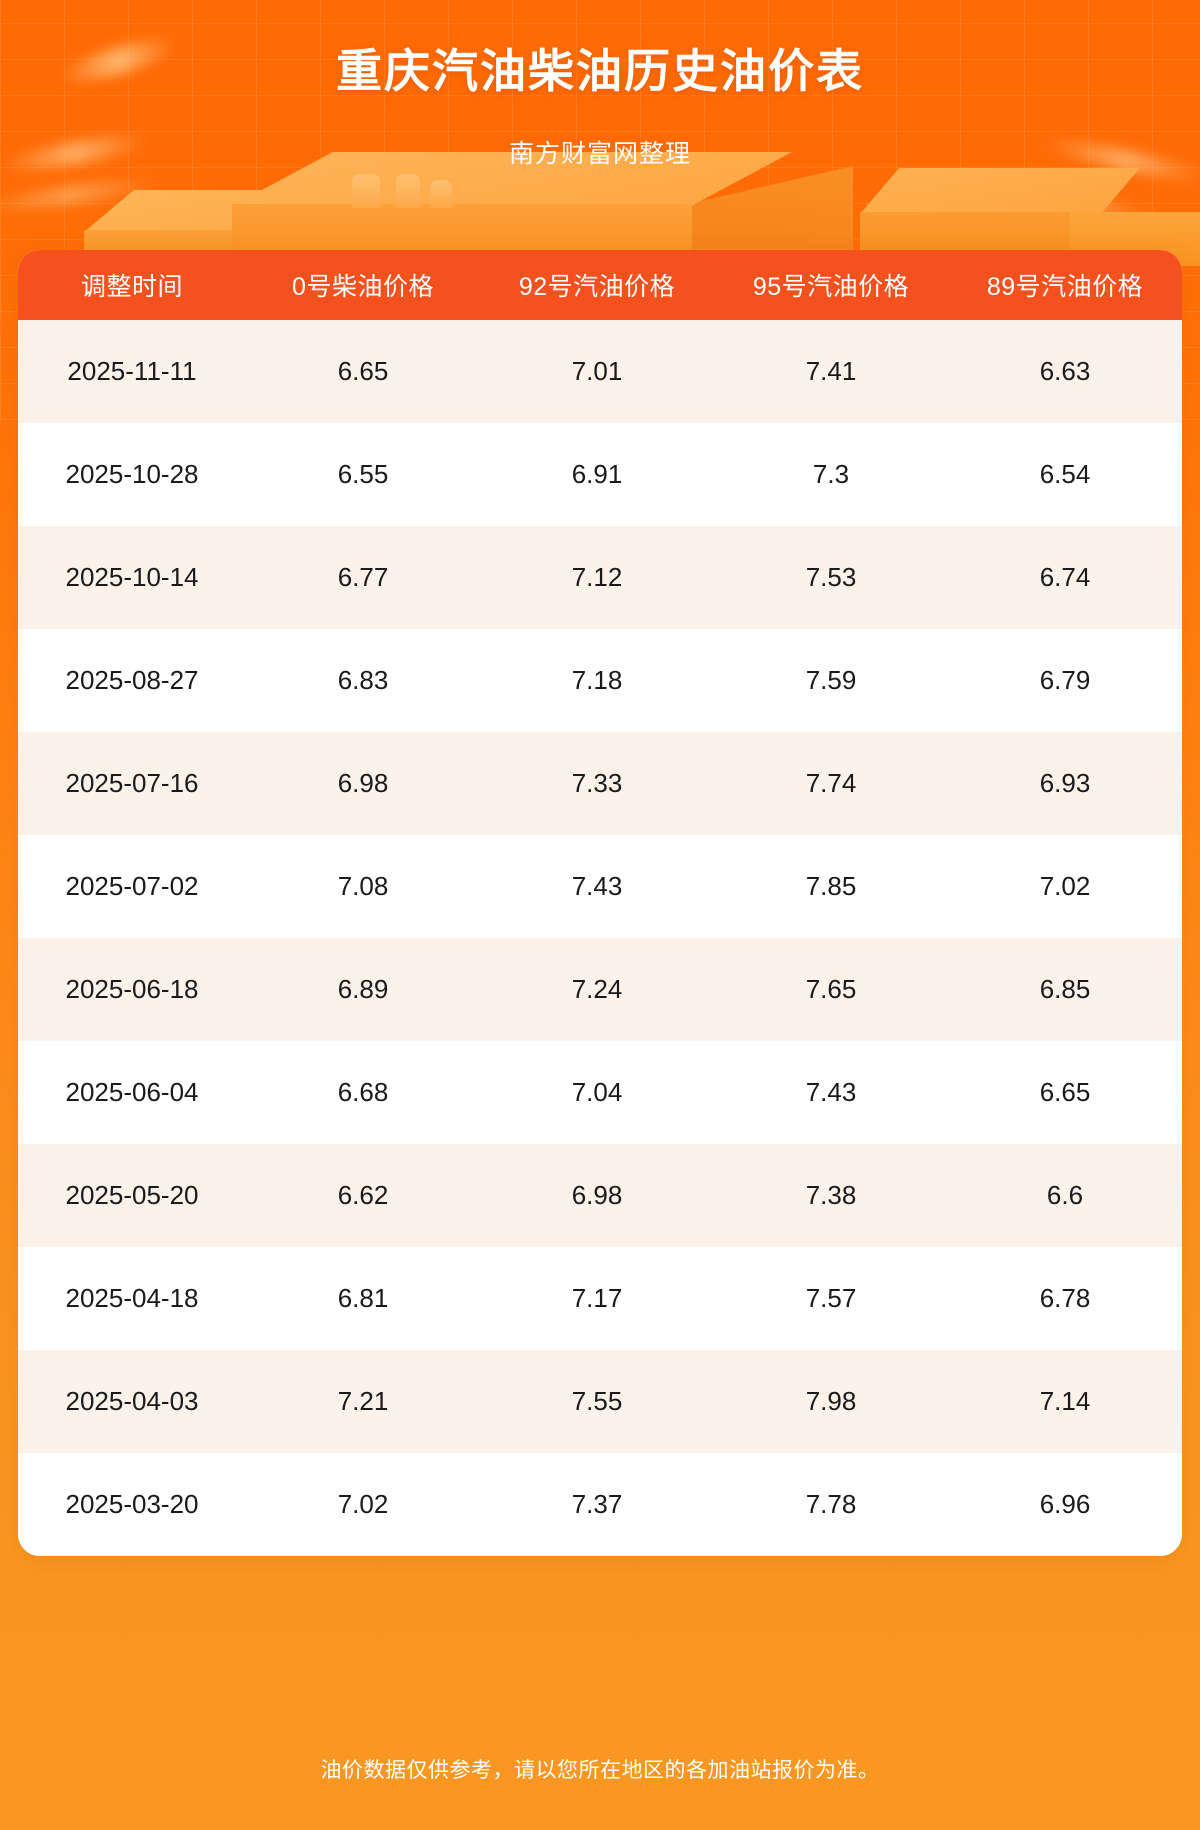  Describe the element at coordinates (132, 371) in the screenshot. I see `cell-date: 2025-11-11` at that location.